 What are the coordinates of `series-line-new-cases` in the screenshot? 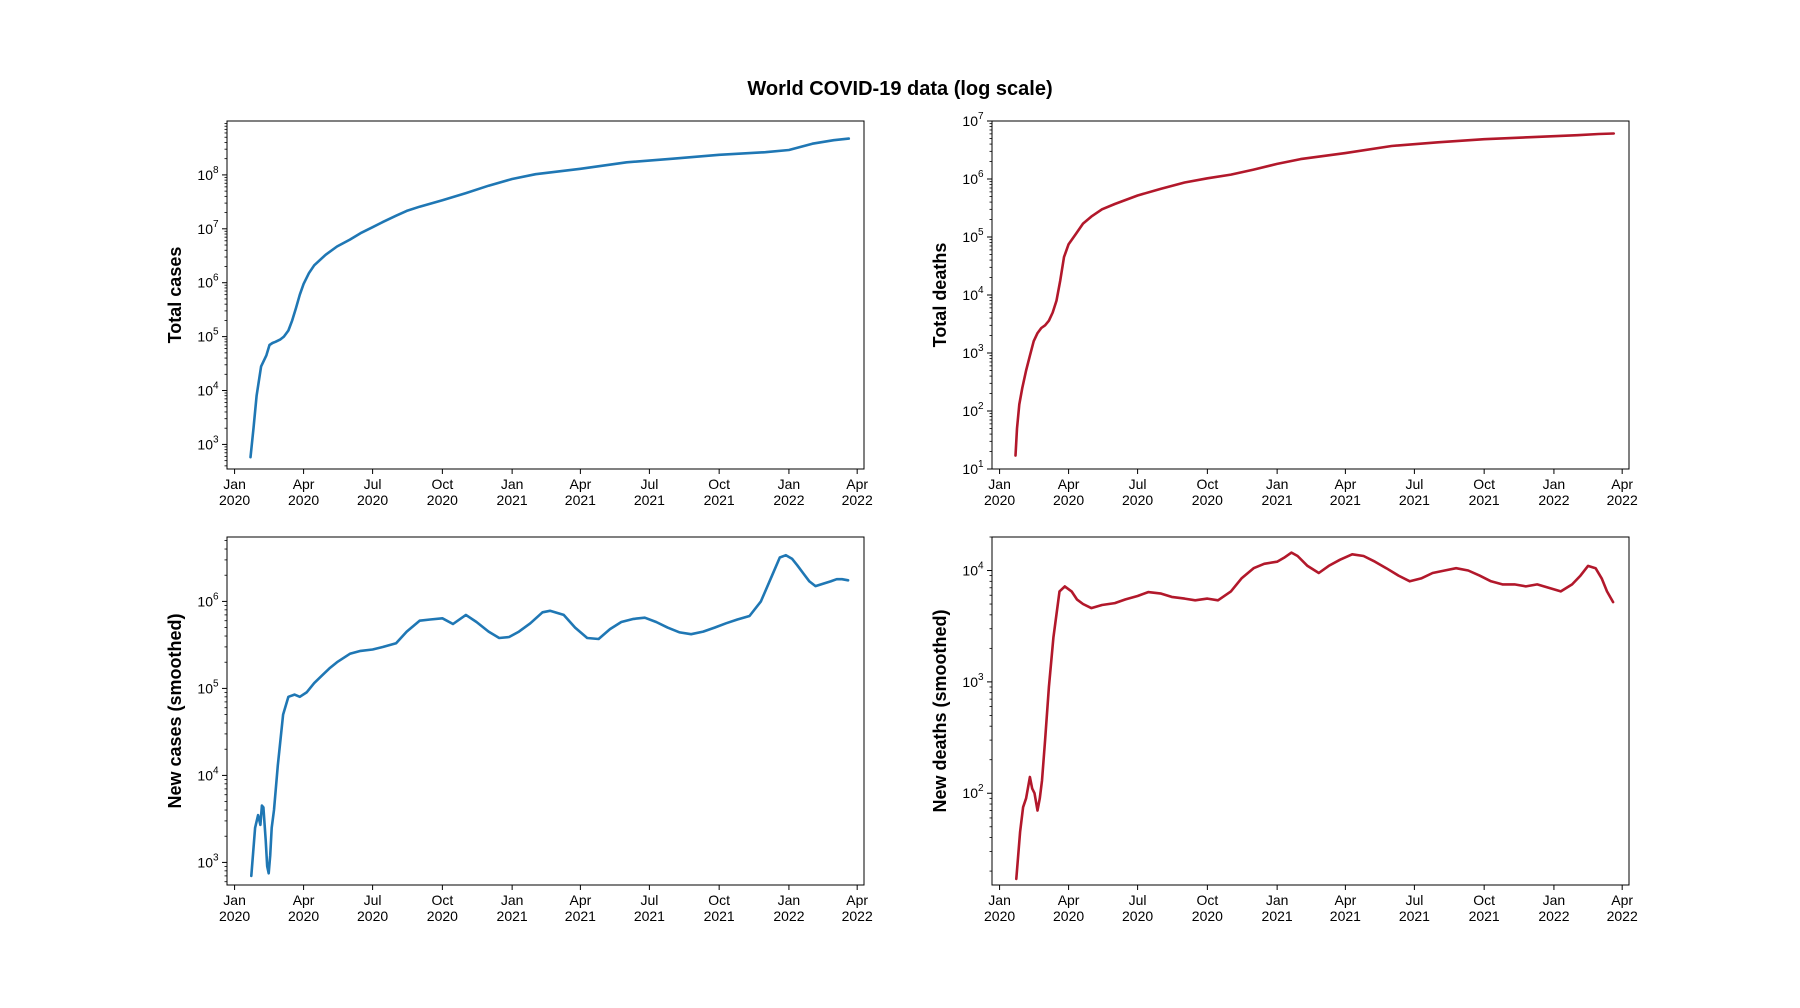 It's located at (550, 715).